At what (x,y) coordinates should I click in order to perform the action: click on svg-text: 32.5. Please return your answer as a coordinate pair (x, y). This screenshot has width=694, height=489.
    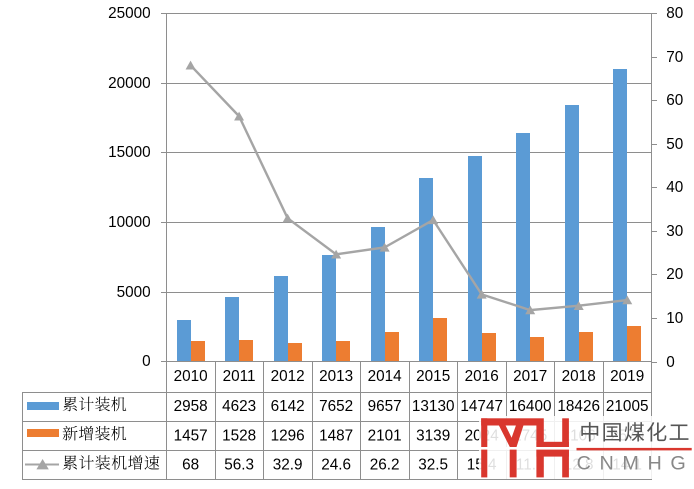
    Looking at the image, I should click on (433, 465).